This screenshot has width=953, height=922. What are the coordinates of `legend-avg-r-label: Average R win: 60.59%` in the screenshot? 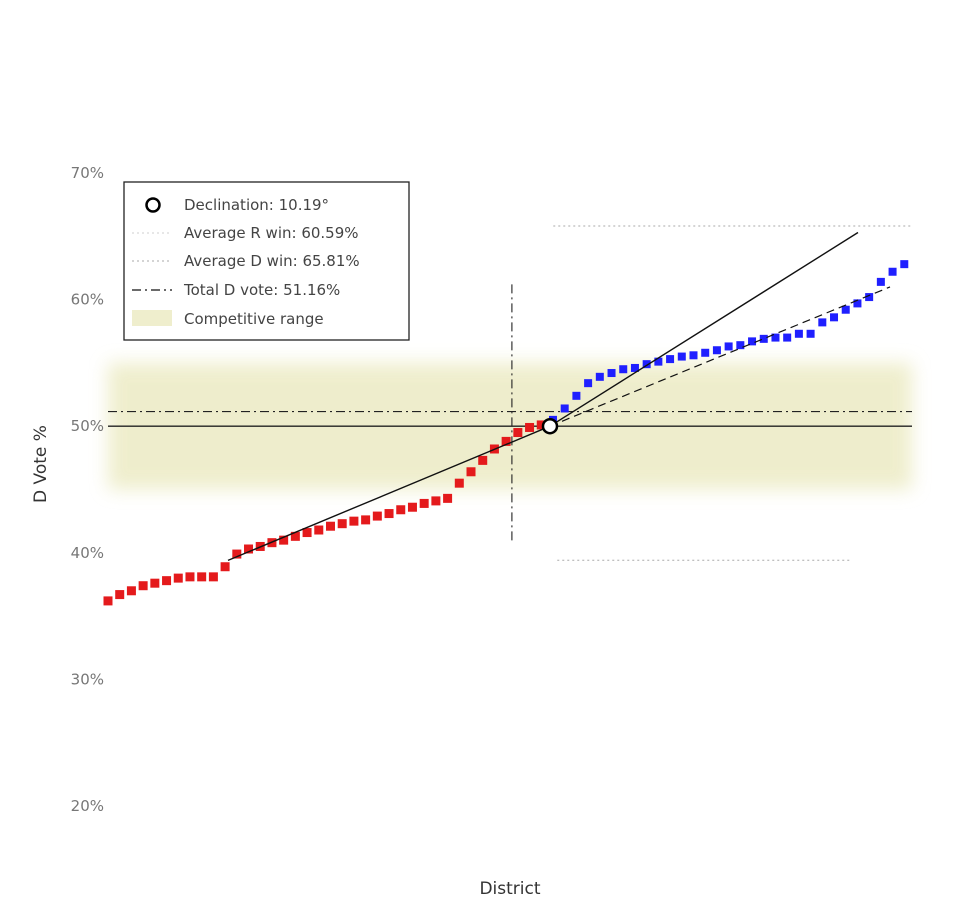 It's located at (271, 233).